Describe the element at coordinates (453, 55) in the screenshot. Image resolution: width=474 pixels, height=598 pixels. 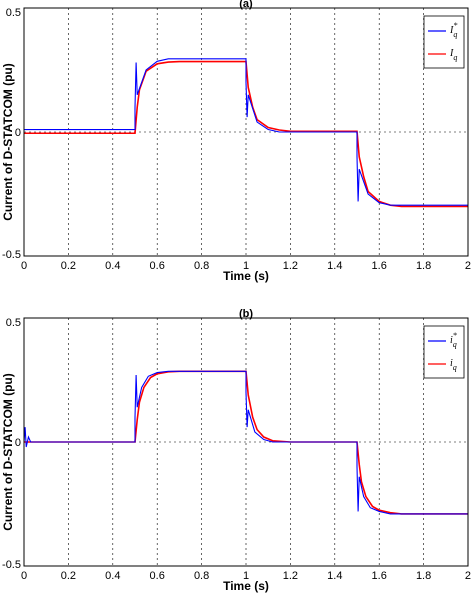
I see `legend-label: Iq` at that location.